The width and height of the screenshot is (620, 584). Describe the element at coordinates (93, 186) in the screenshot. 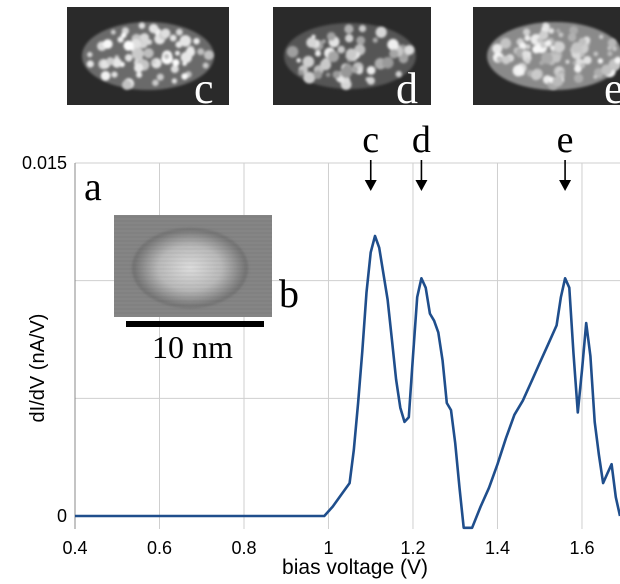

I see `panel-label-a: a` at that location.